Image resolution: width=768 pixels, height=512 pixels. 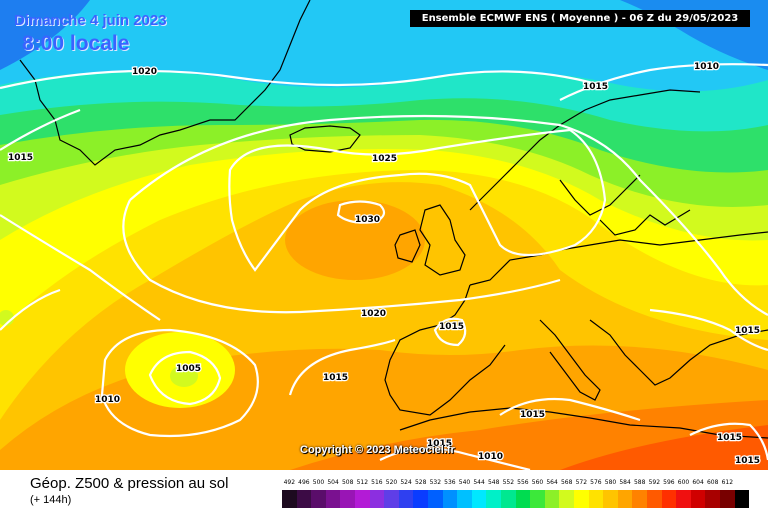 I want to click on forecast-time: 8:00 locale, so click(x=76, y=43).